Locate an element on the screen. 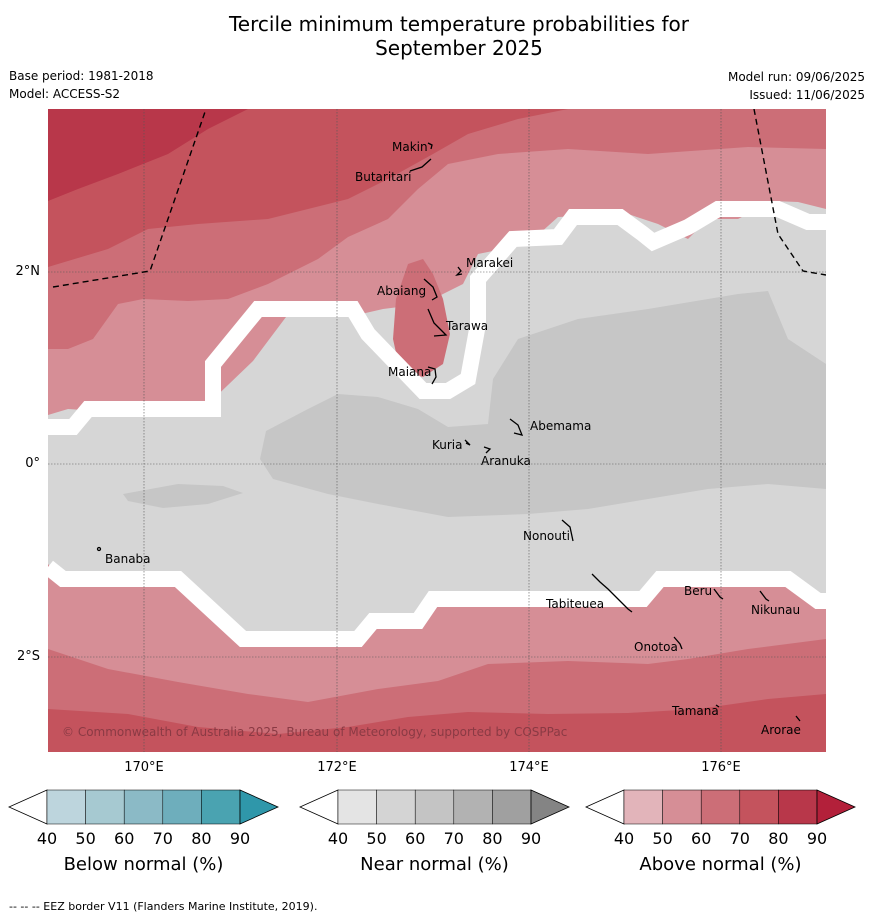  legend-1-tick-1: 50 is located at coordinates (376, 838).